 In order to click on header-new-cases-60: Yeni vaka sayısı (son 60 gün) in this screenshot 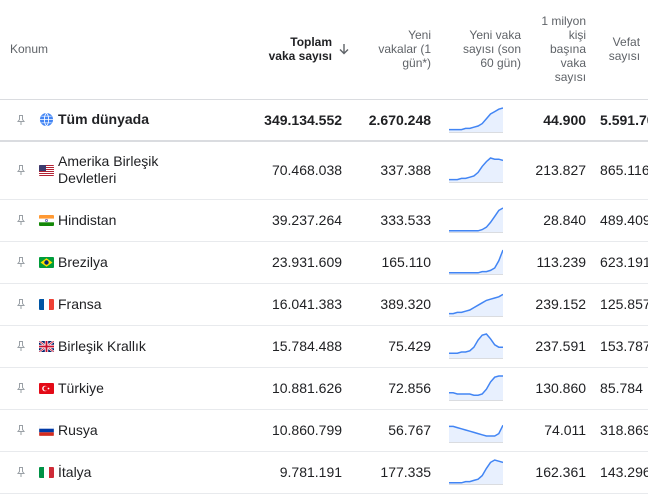, I will do `click(485, 49)`.